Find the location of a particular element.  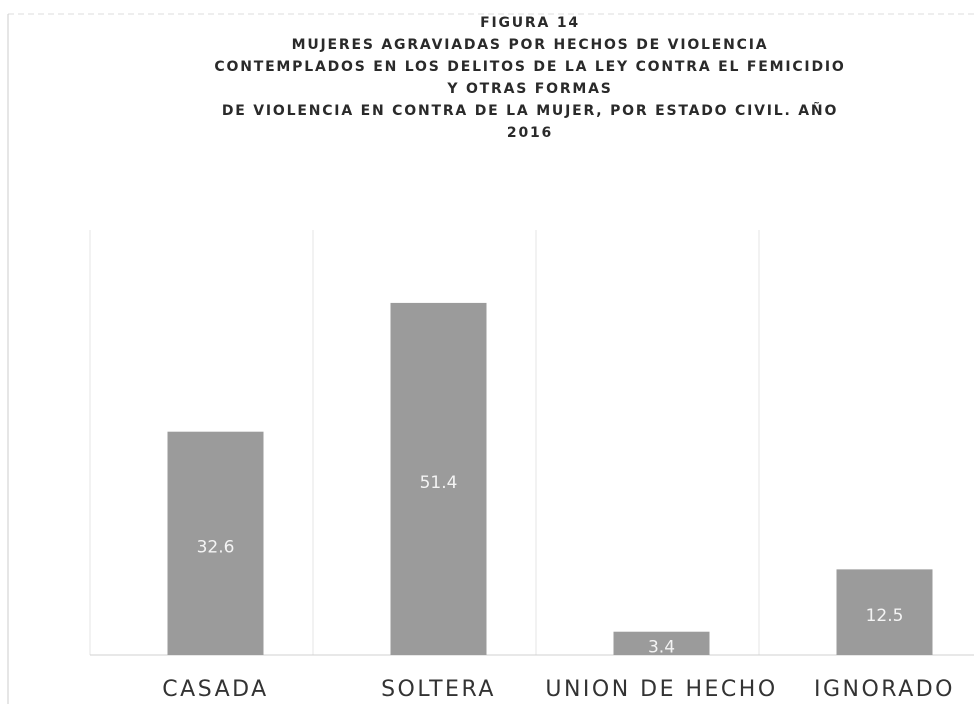

x-tick-label: IGNORADO is located at coordinates (884, 689).